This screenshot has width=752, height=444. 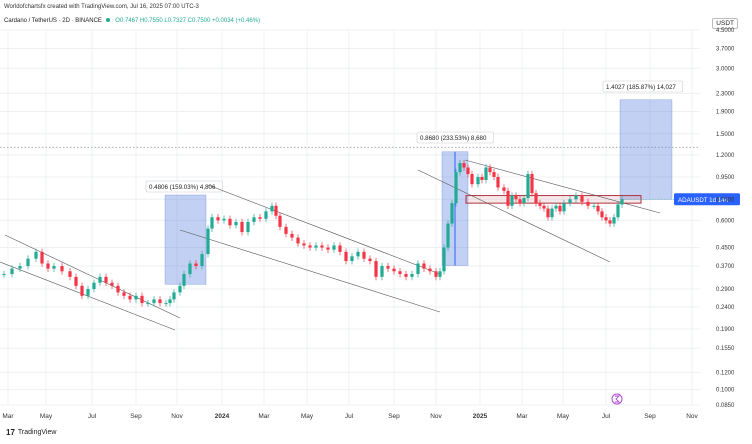 I want to click on tradingview-logo-icon: 17, so click(x=10, y=432).